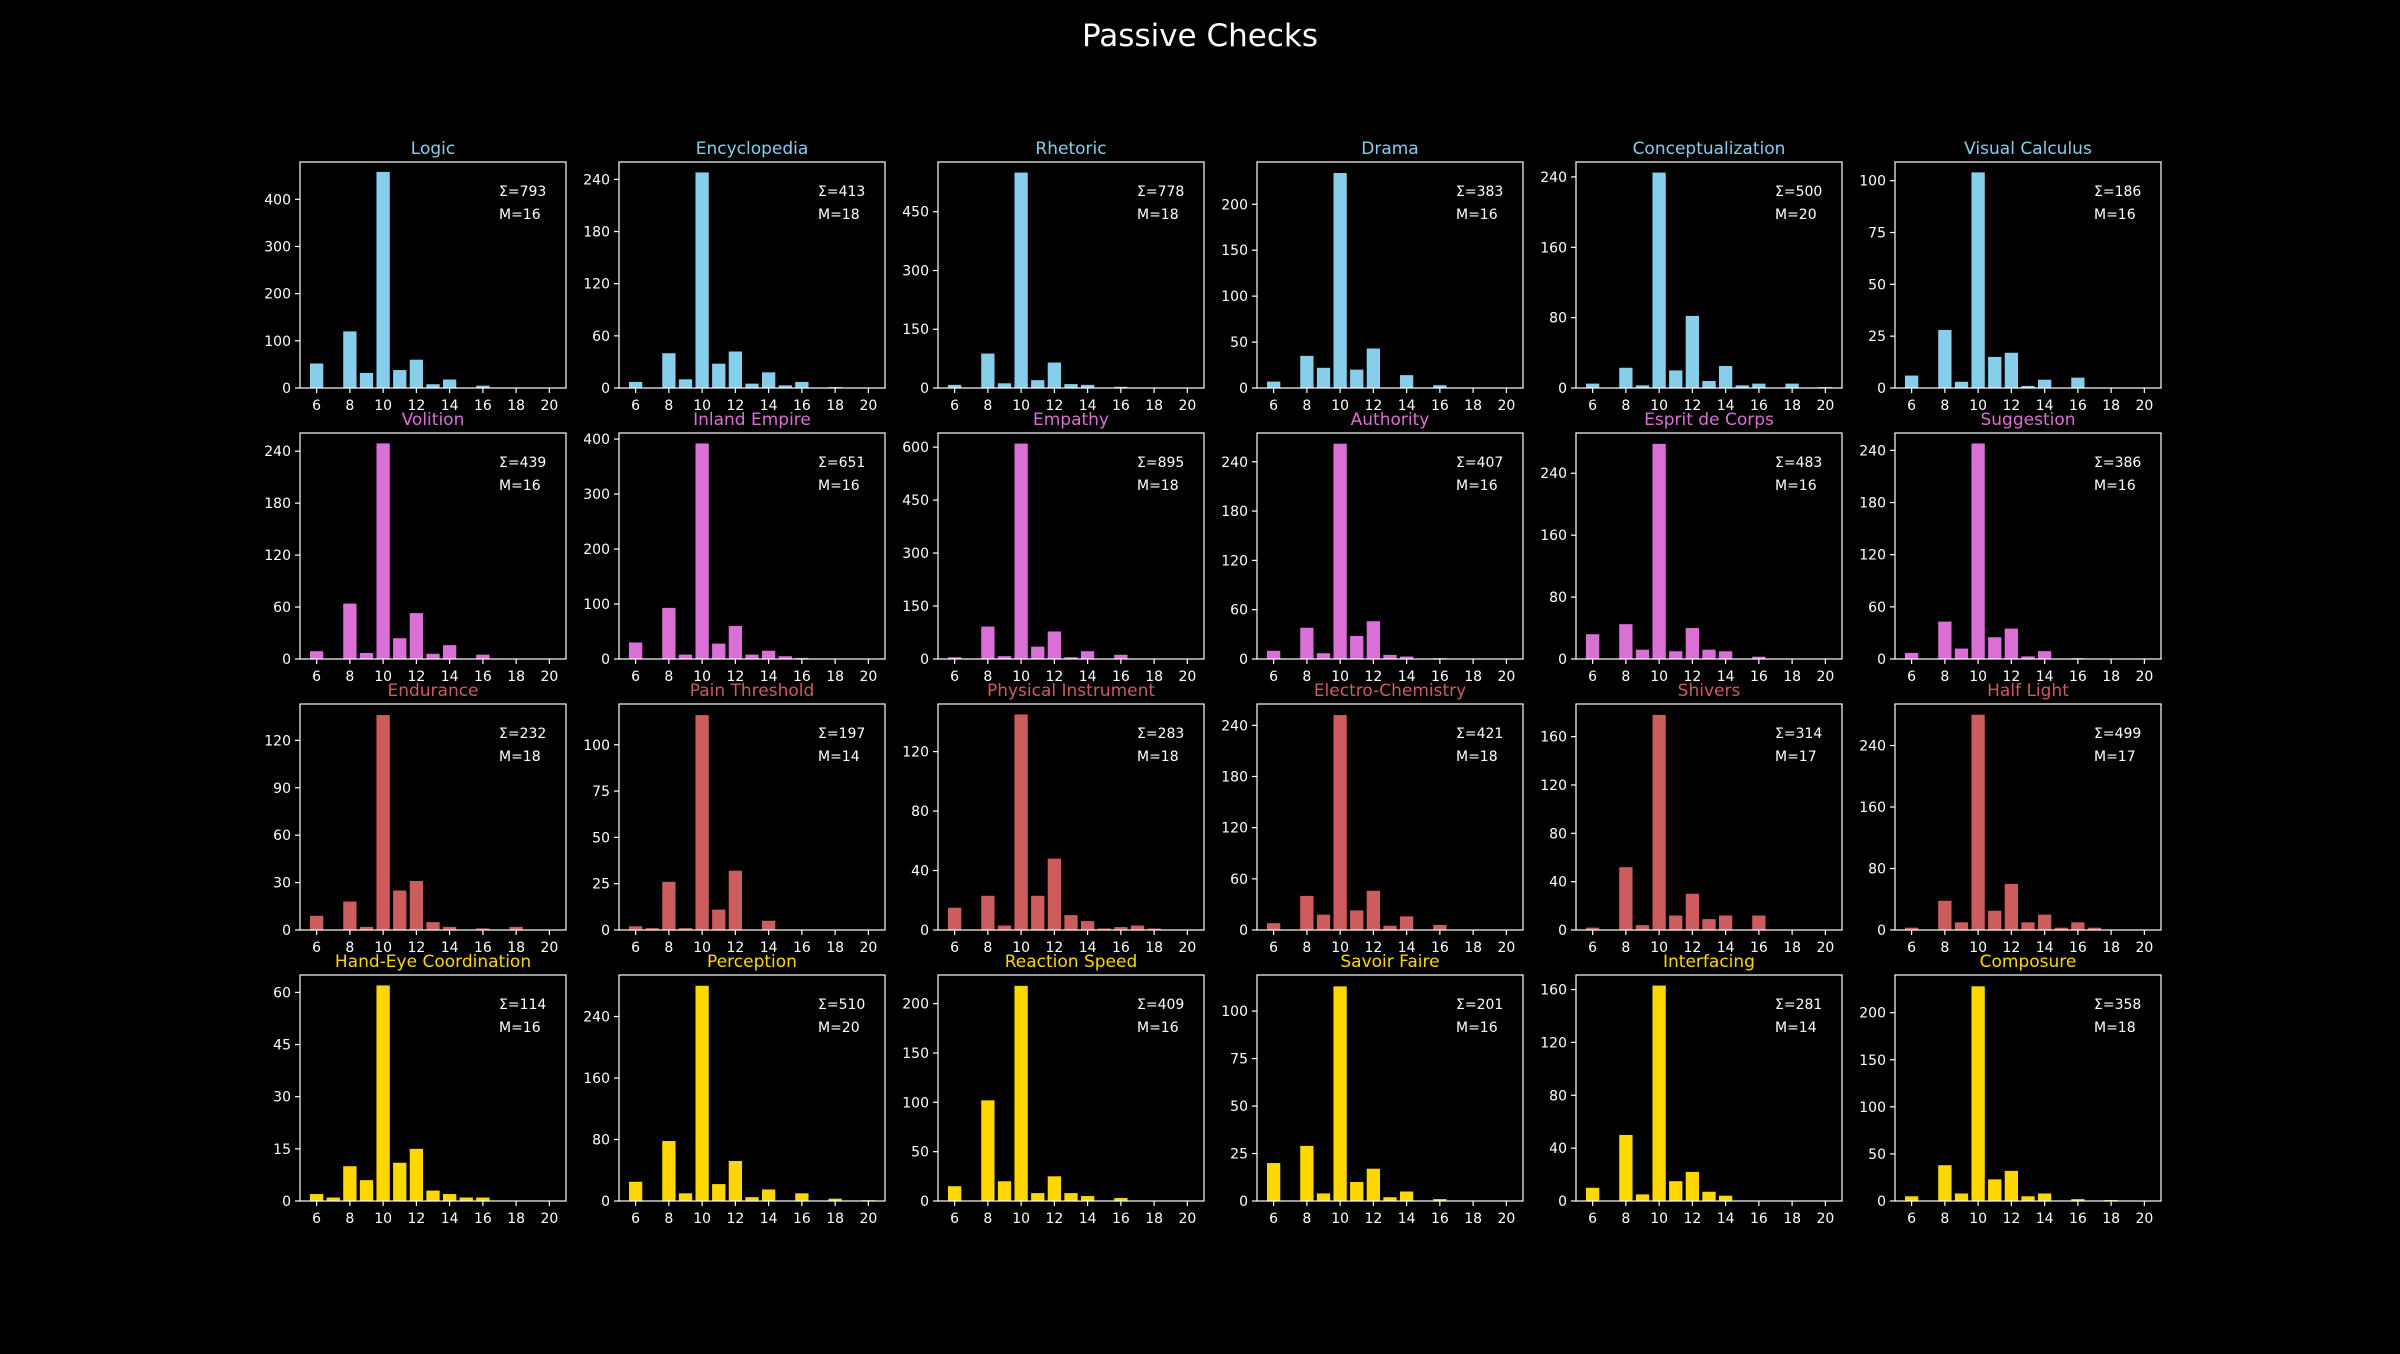 This screenshot has height=1354, width=2400. I want to click on y-tick-label: 80, so click(1558, 598).